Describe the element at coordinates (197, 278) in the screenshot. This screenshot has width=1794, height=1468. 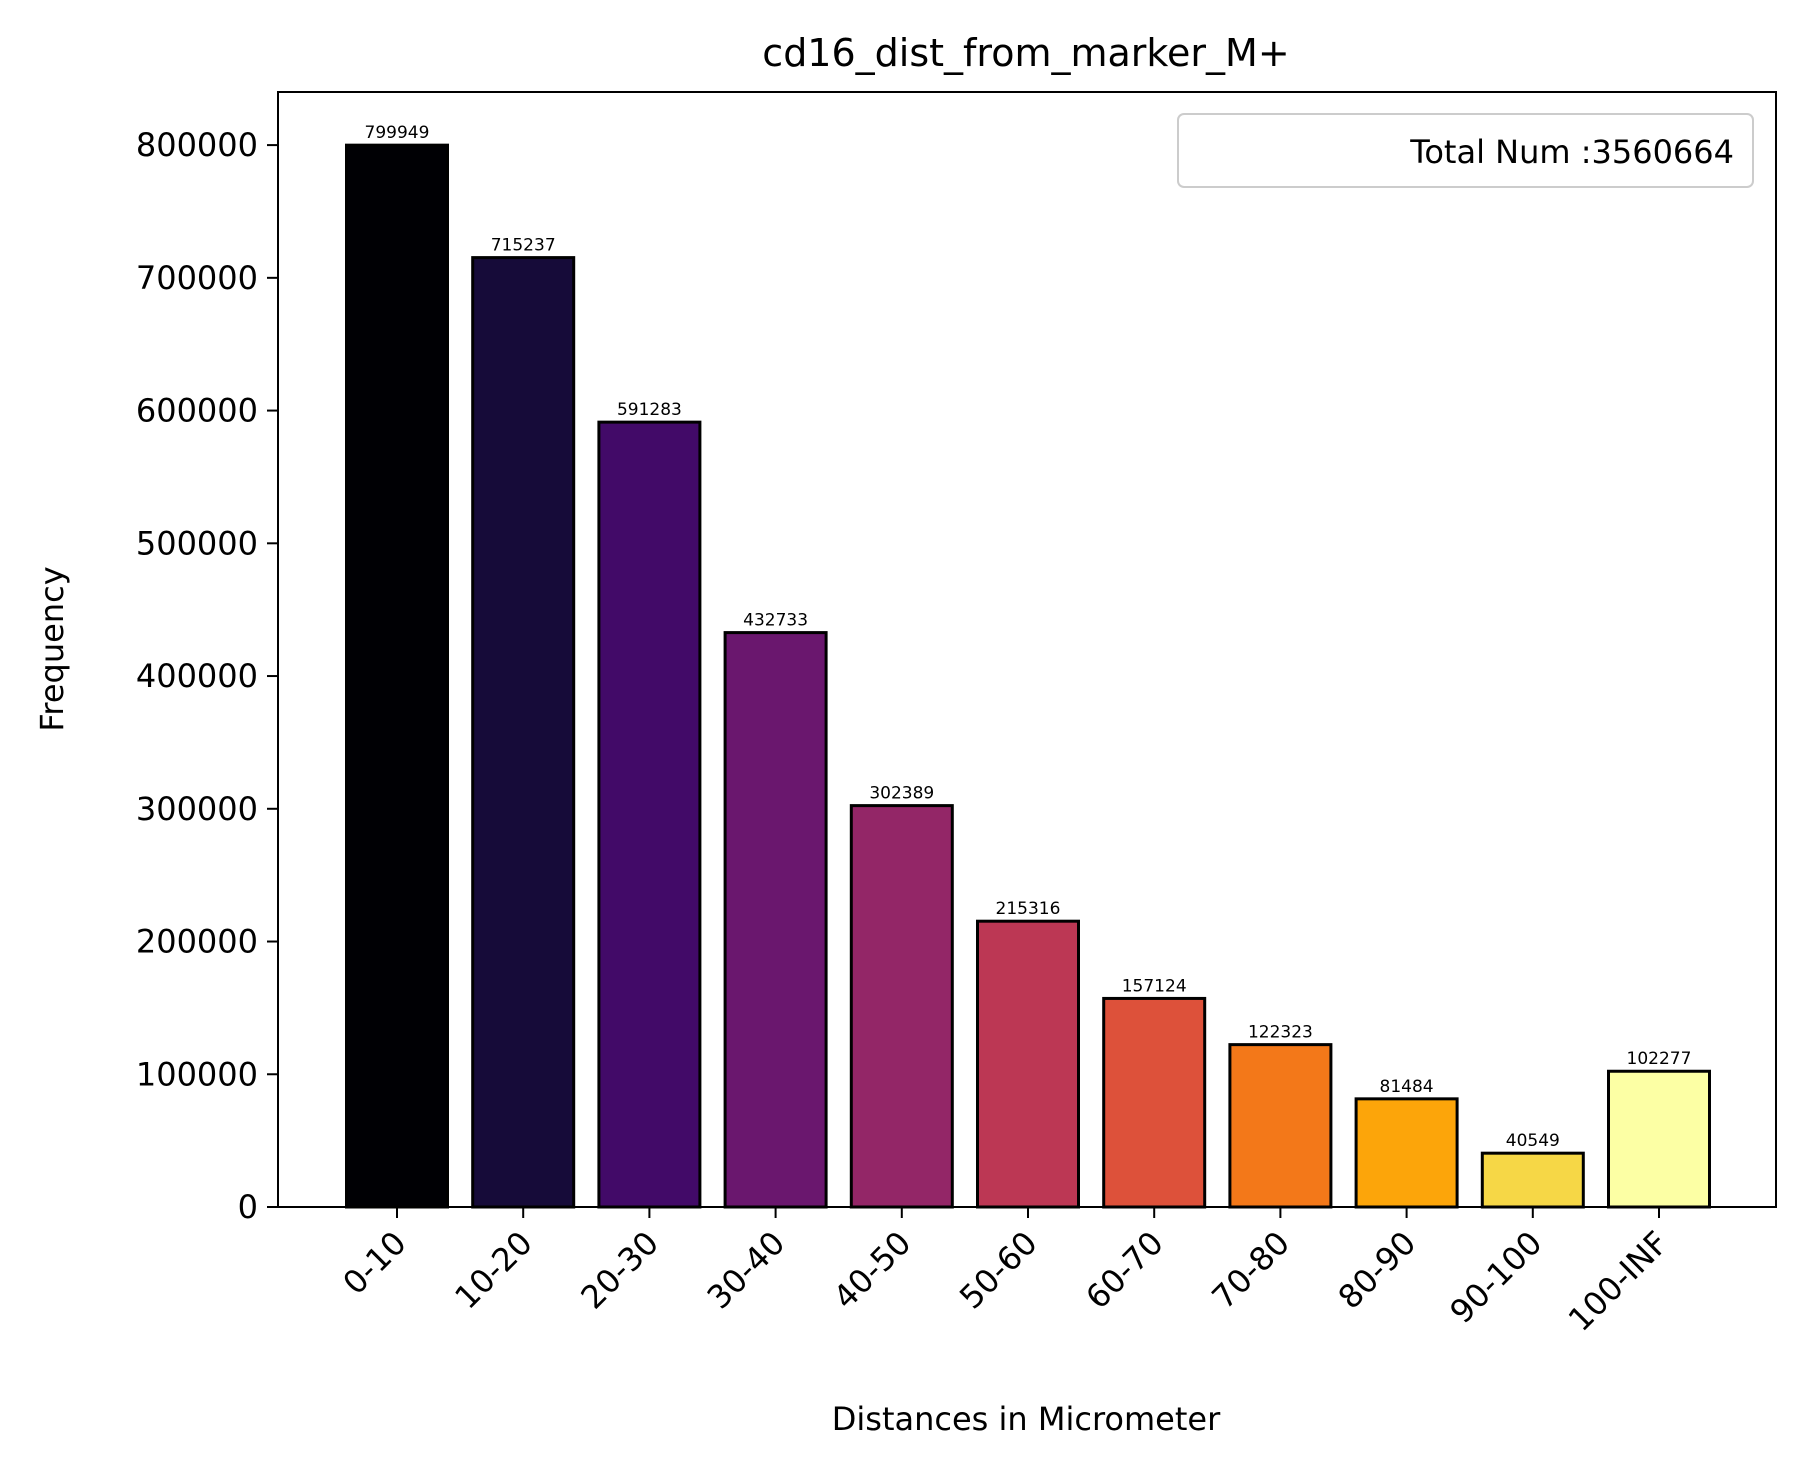
I see `y-tick-label: 700000` at that location.